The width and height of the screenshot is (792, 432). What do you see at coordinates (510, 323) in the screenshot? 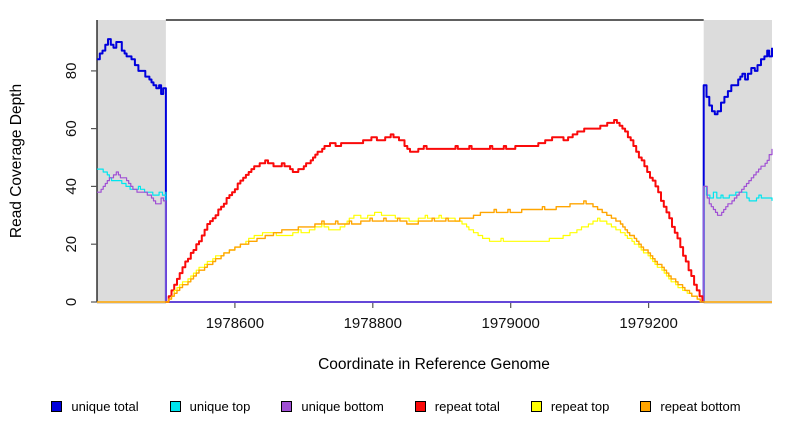
I see `x-tick-label: 1979000` at bounding box center [510, 323].